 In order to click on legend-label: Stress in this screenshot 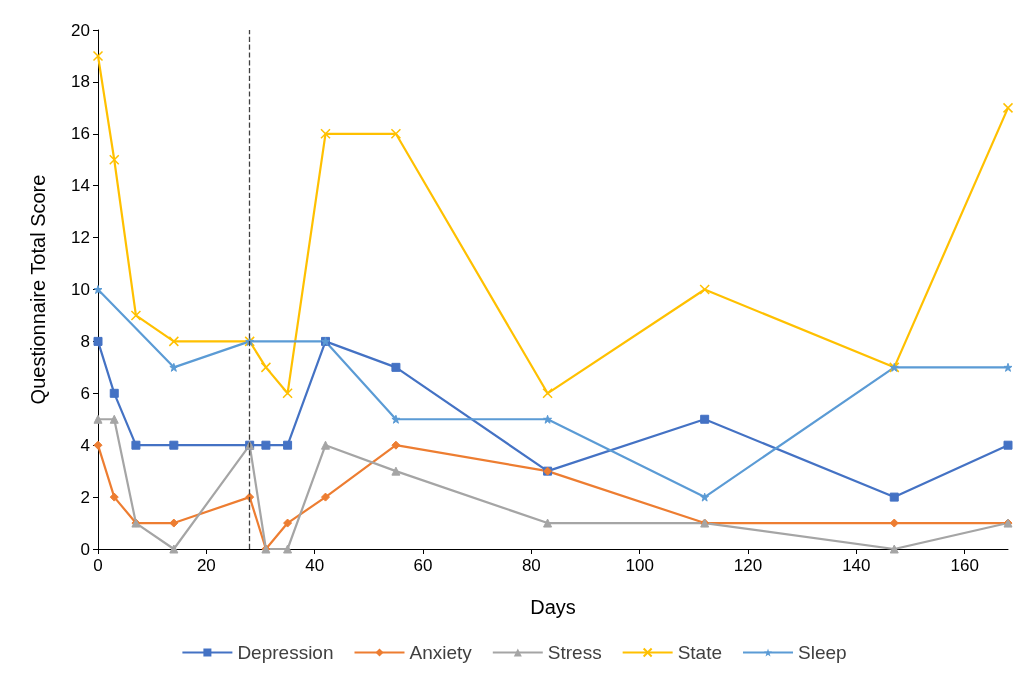, I will do `click(574, 652)`.